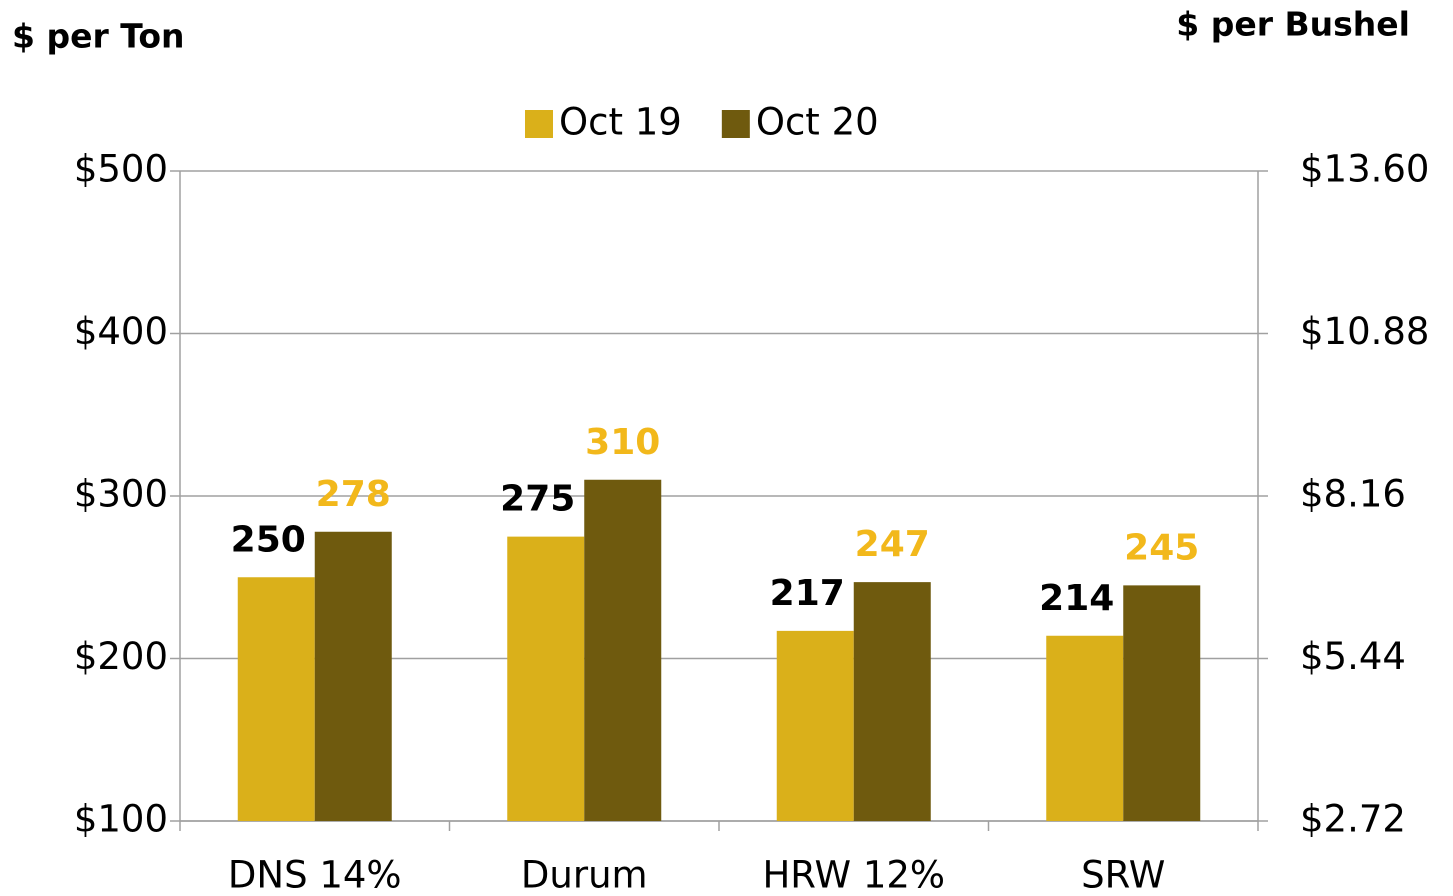 The height and width of the screenshot is (896, 1453). Describe the element at coordinates (853, 875) in the screenshot. I see `x-tick-label: HRW 12%` at that location.